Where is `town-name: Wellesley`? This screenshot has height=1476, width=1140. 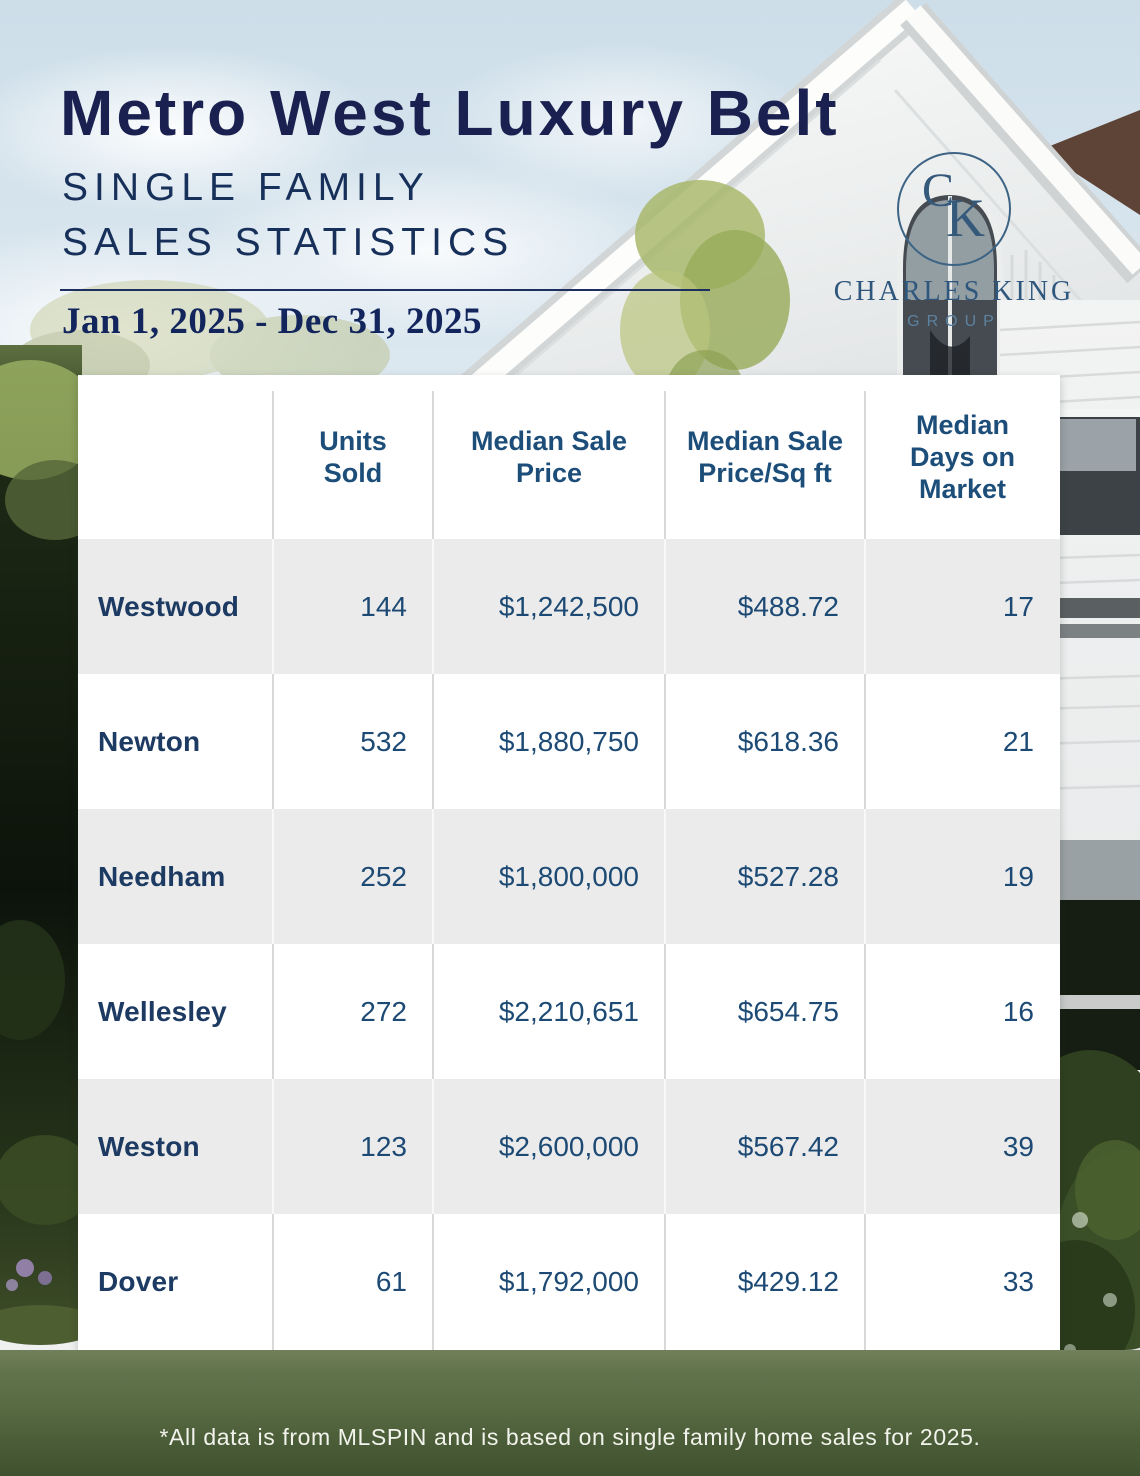 town-name: Wellesley is located at coordinates (162, 1011).